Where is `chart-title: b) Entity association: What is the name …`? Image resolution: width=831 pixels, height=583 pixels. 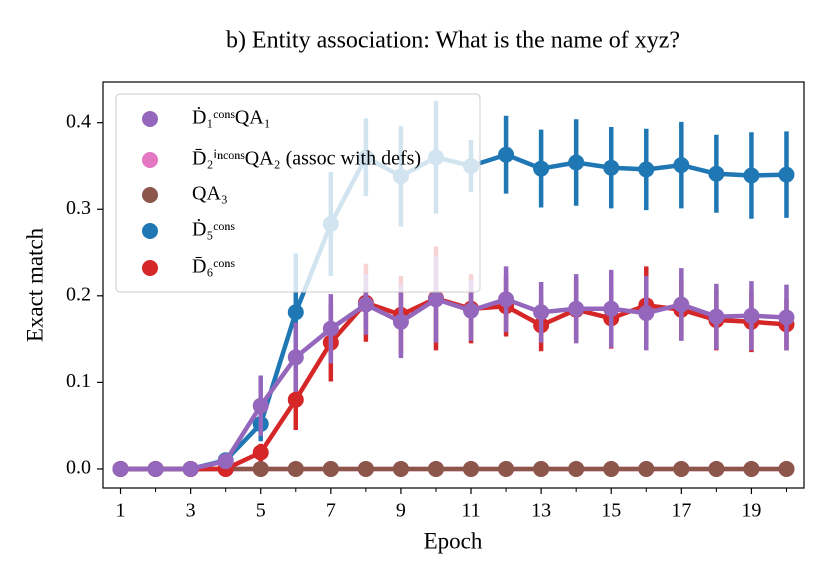 chart-title: b) Entity association: What is the name … is located at coordinates (453, 41).